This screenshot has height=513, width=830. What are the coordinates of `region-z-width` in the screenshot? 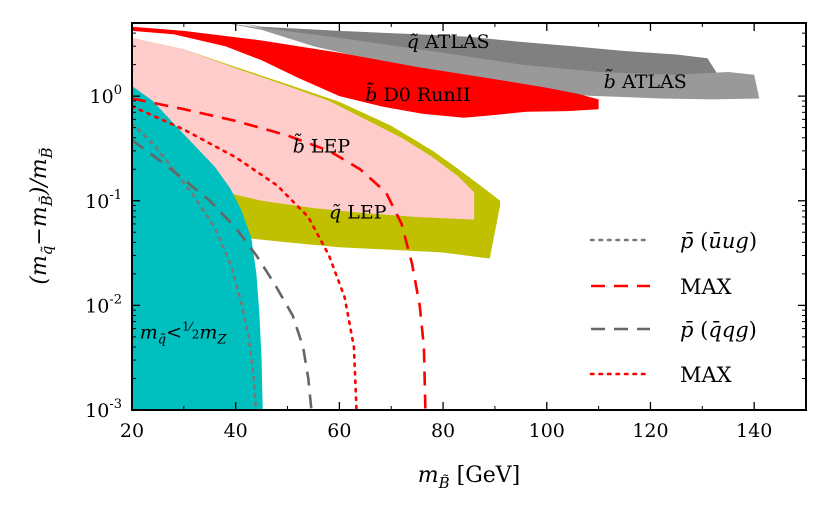 It's located at (197, 248).